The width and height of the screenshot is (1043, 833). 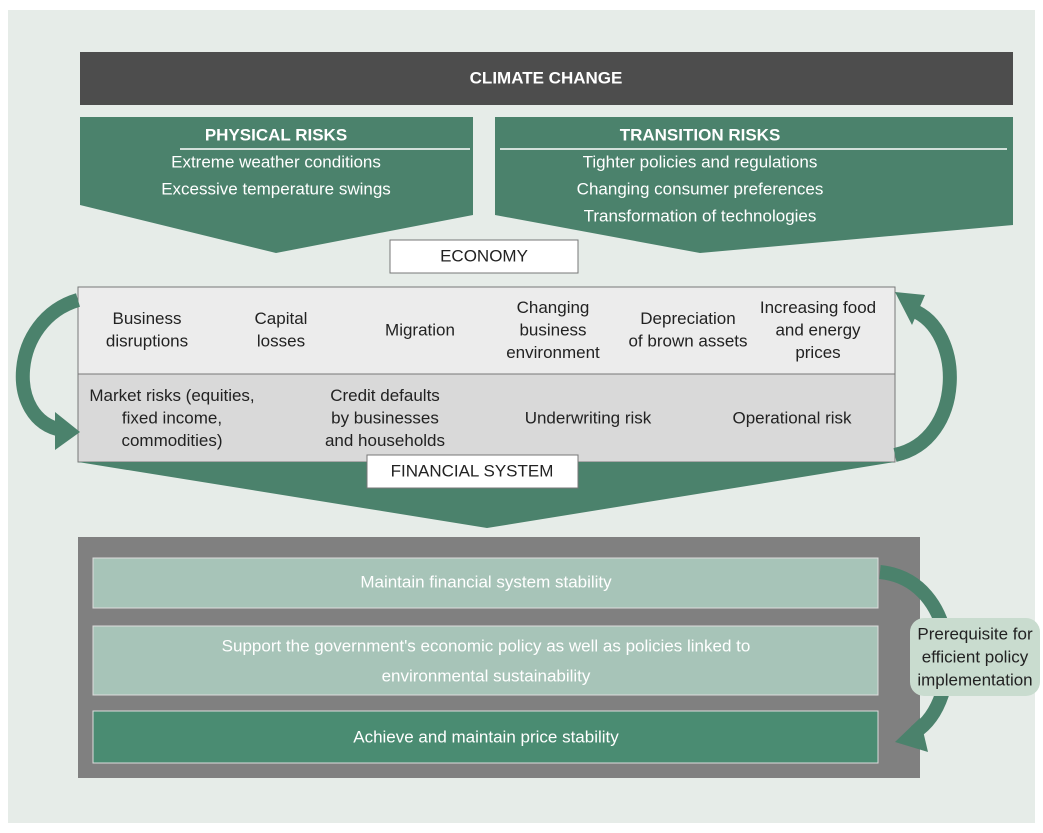 I want to click on right-arrowhead, so click(x=910, y=308).